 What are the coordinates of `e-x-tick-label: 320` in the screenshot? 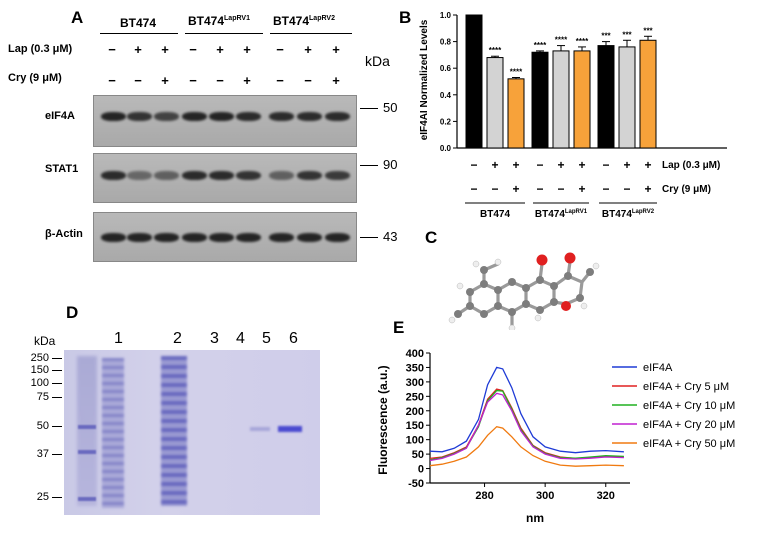 It's located at (606, 496).